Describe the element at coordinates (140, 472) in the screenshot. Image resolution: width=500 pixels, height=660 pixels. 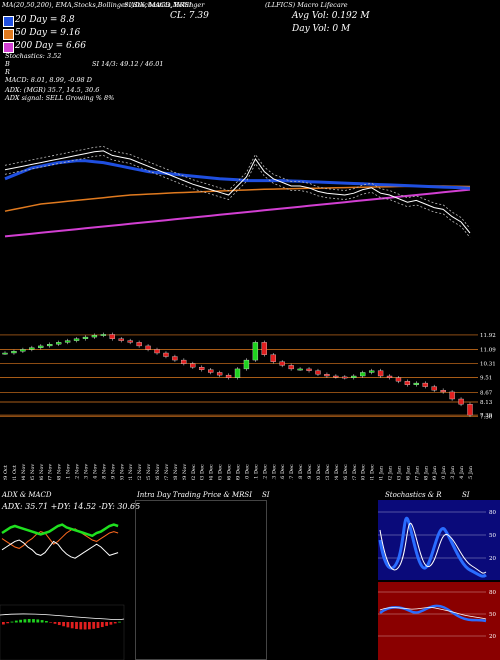
I see `date-tick-label: 22 Nov` at that location.